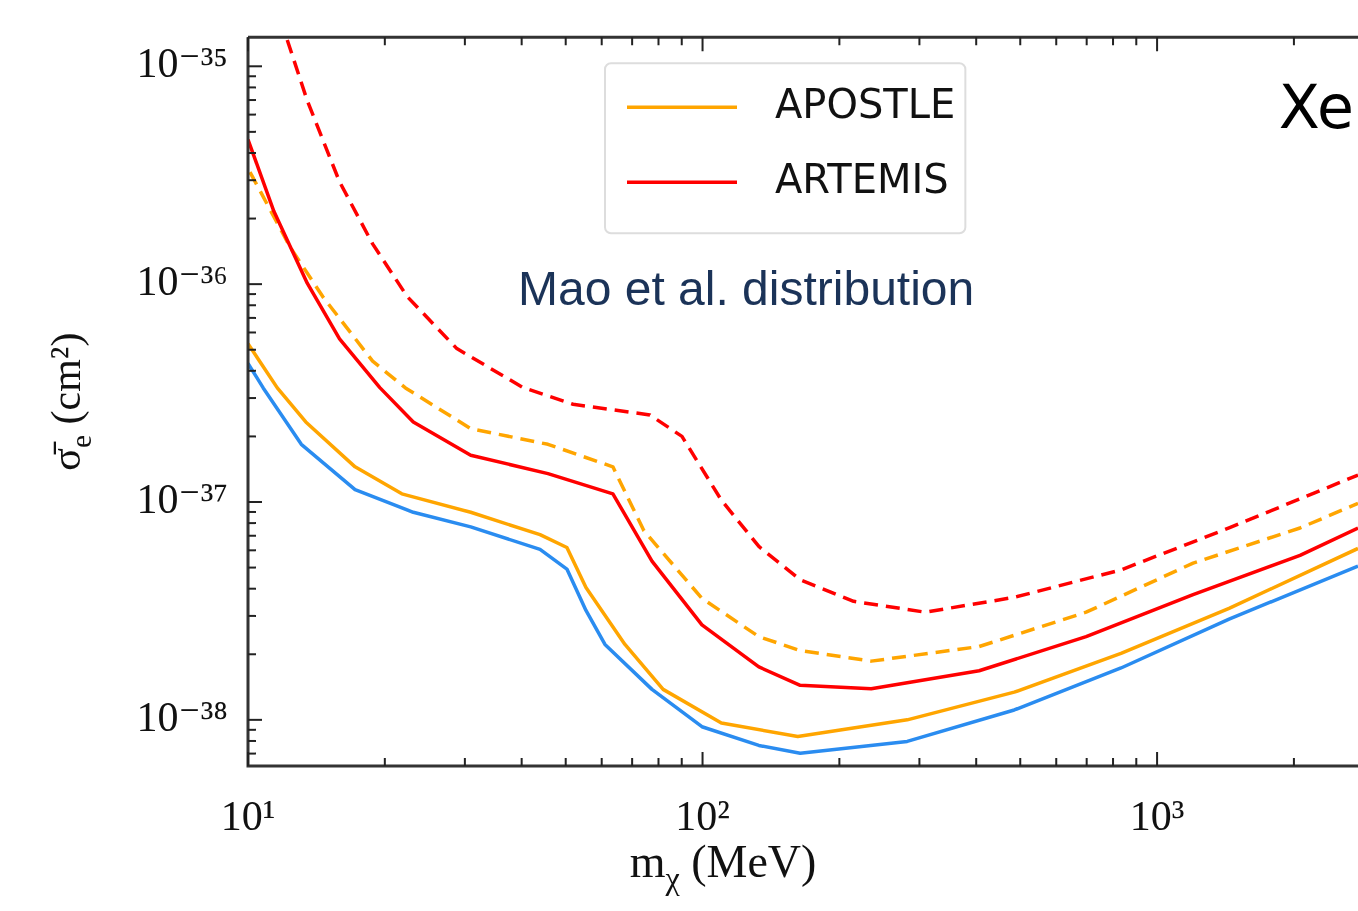 The image size is (1358, 911). What do you see at coordinates (865, 103) in the screenshot?
I see `legend-label: APOSTLE` at bounding box center [865, 103].